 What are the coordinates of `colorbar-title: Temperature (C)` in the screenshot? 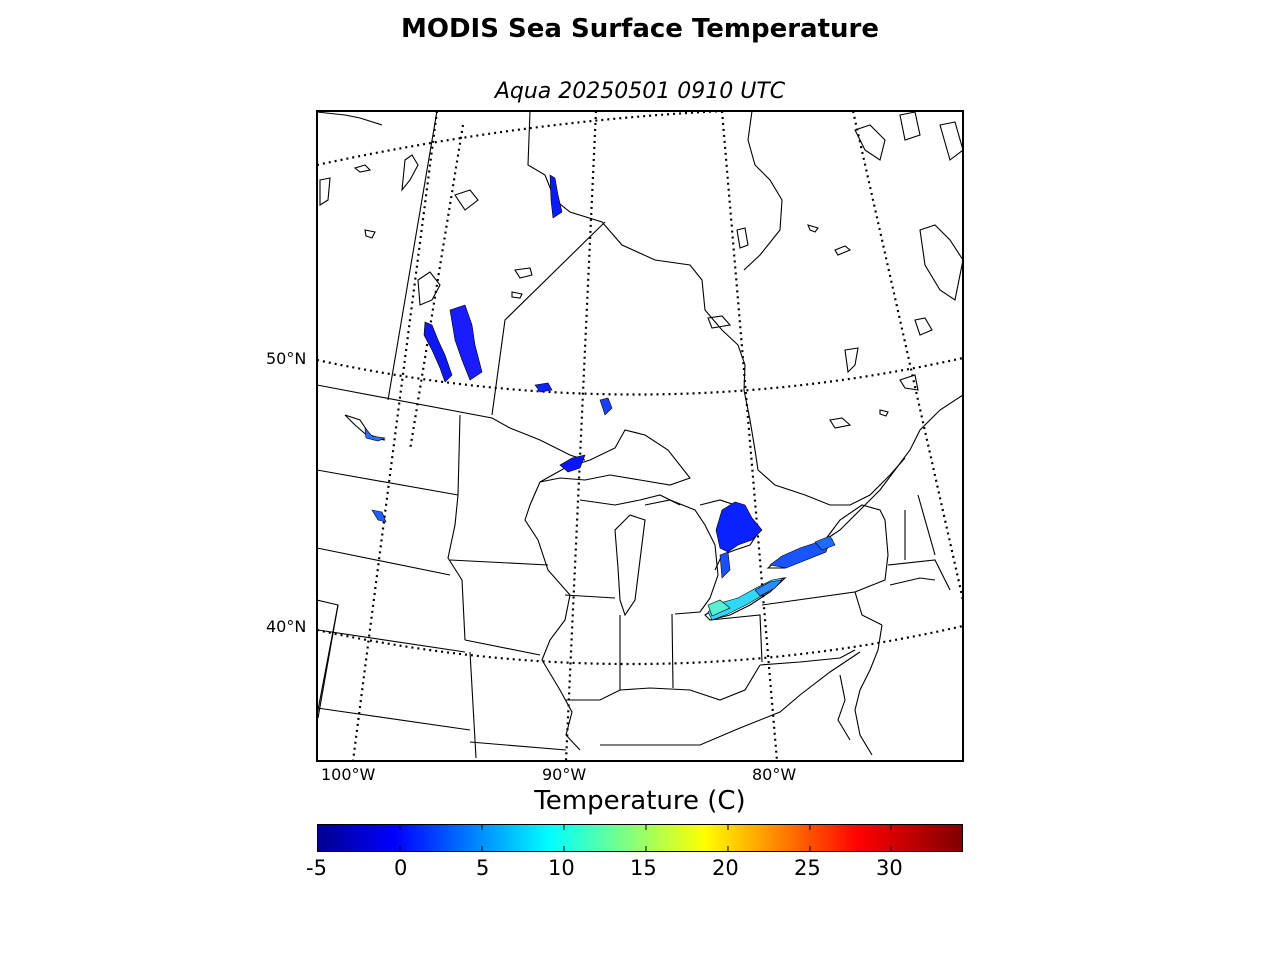 It's located at (640, 801).